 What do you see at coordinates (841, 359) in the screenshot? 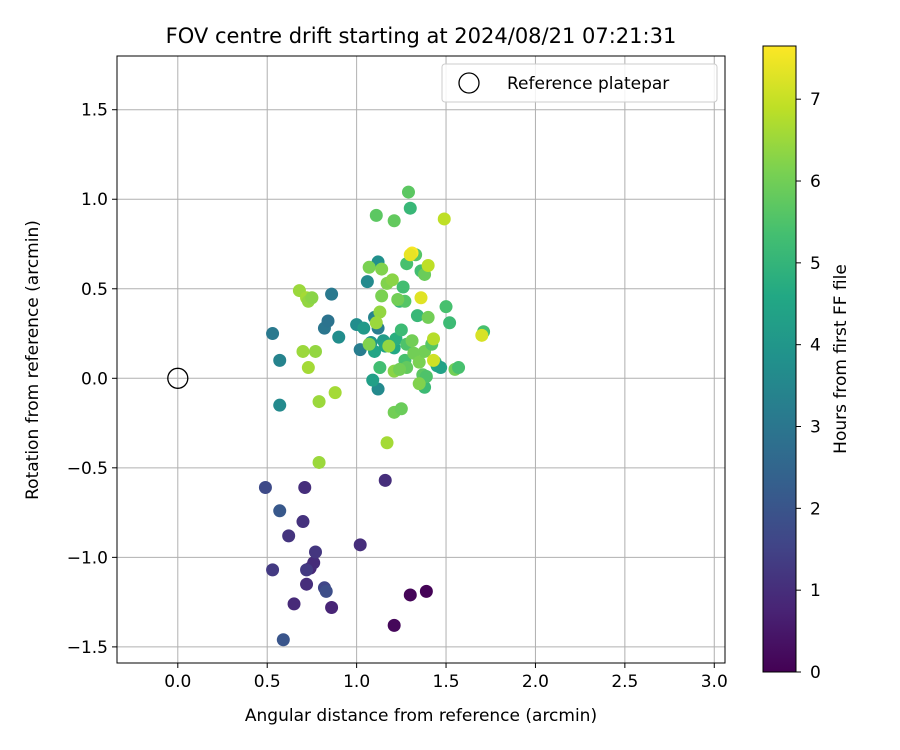
I see `colorbar-label: Hours from first FF file` at bounding box center [841, 359].